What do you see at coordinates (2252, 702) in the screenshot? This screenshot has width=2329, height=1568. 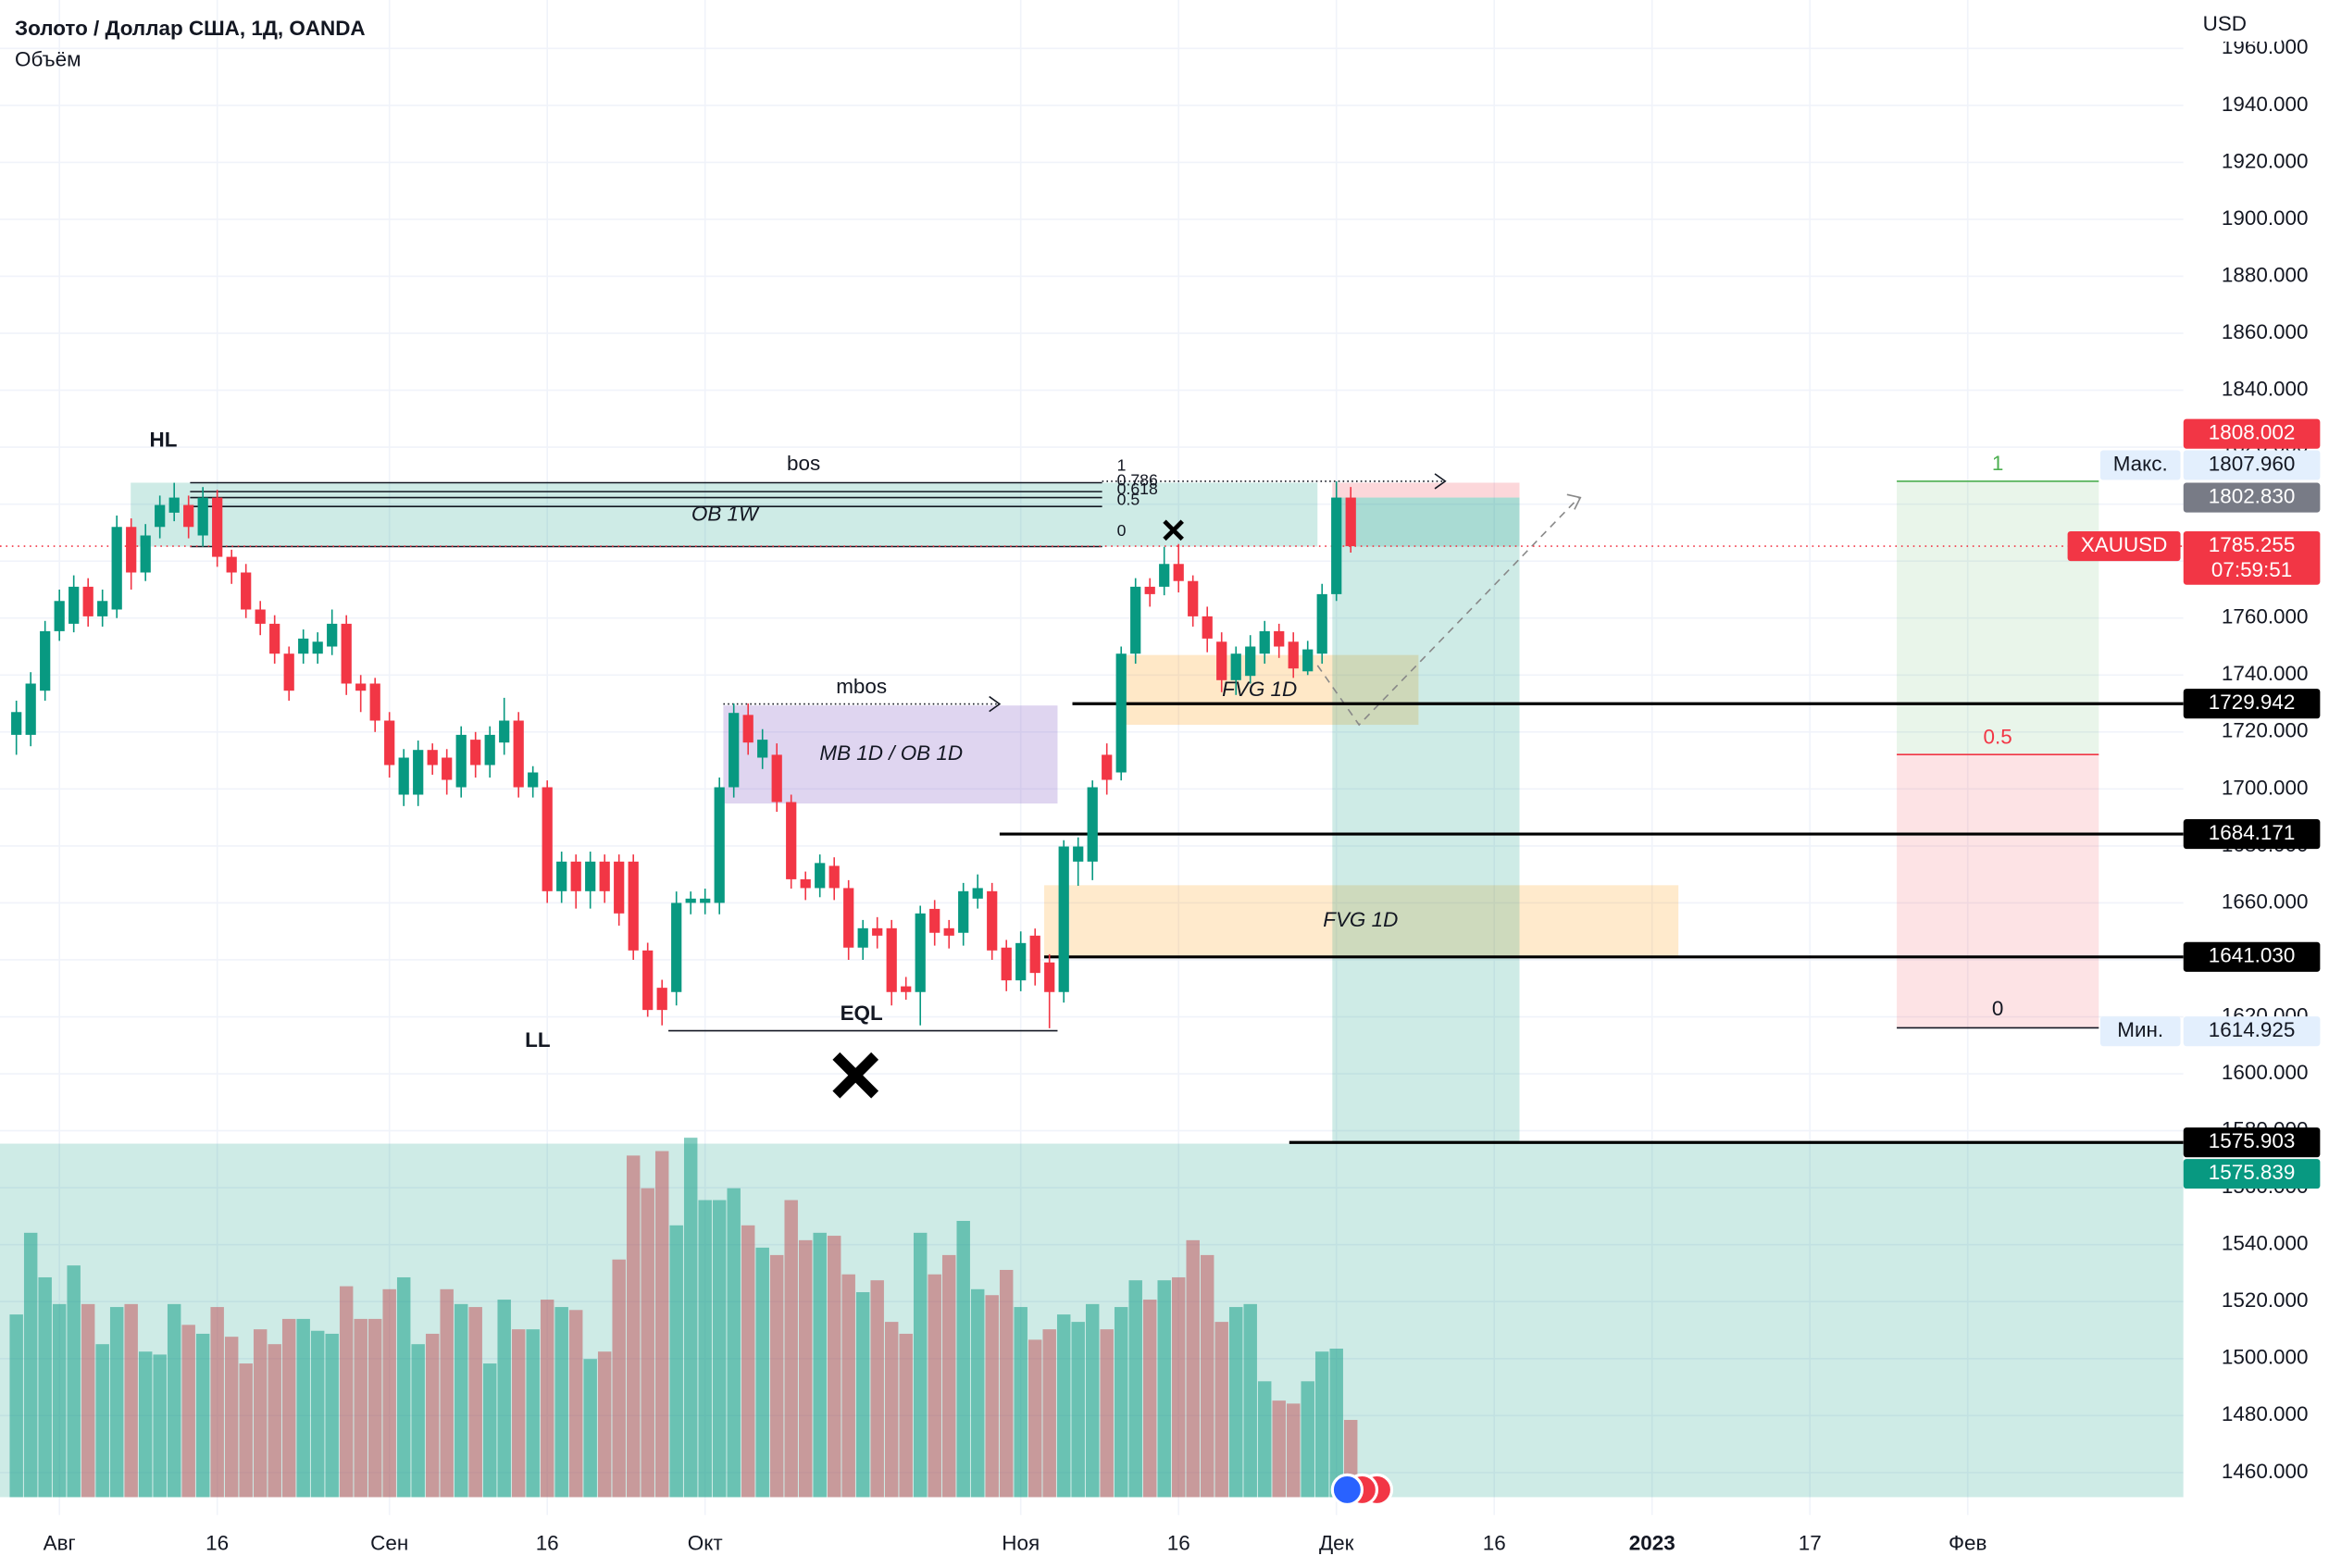 I see `price-label: 1729.942` at bounding box center [2252, 702].